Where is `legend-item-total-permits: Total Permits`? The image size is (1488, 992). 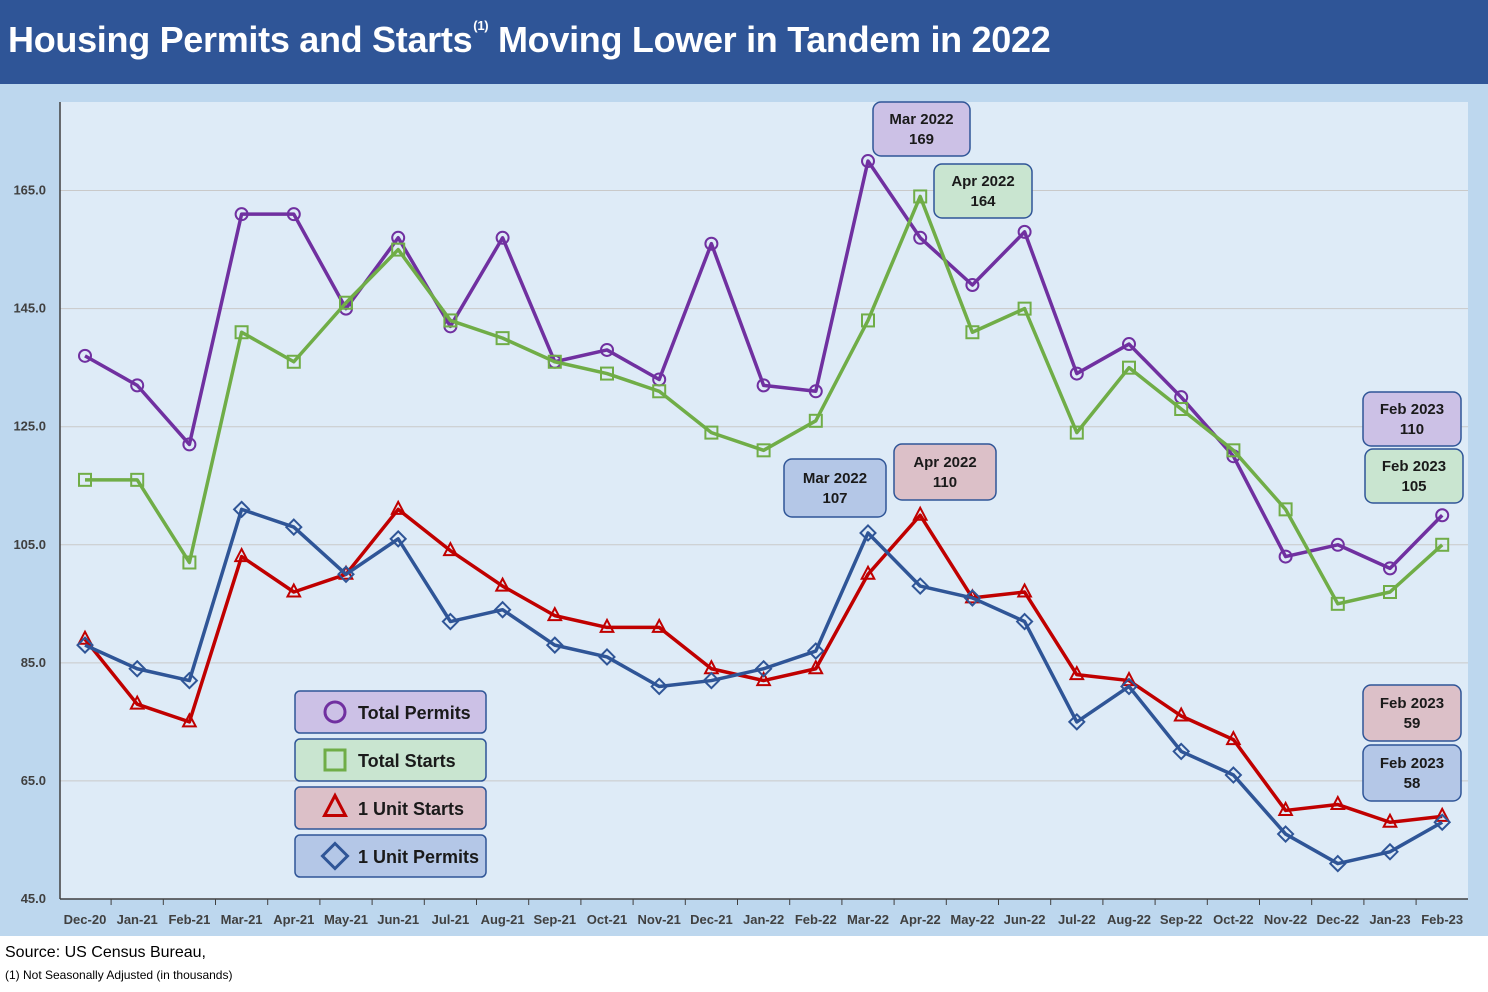 legend-item-total-permits: Total Permits is located at coordinates (390, 712).